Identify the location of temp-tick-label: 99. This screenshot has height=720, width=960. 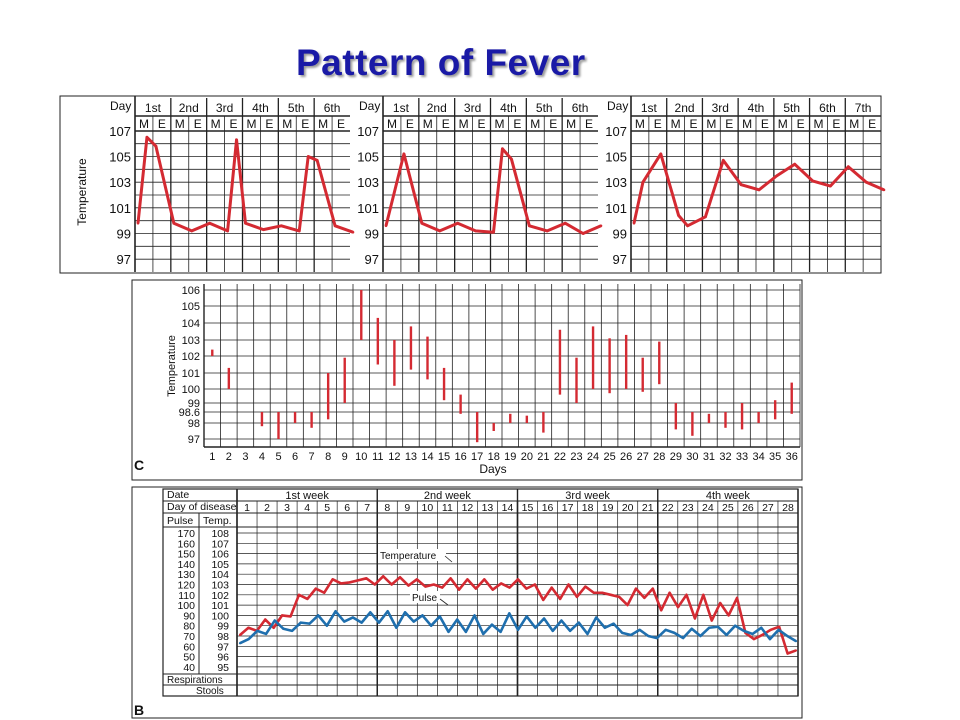
(223, 627).